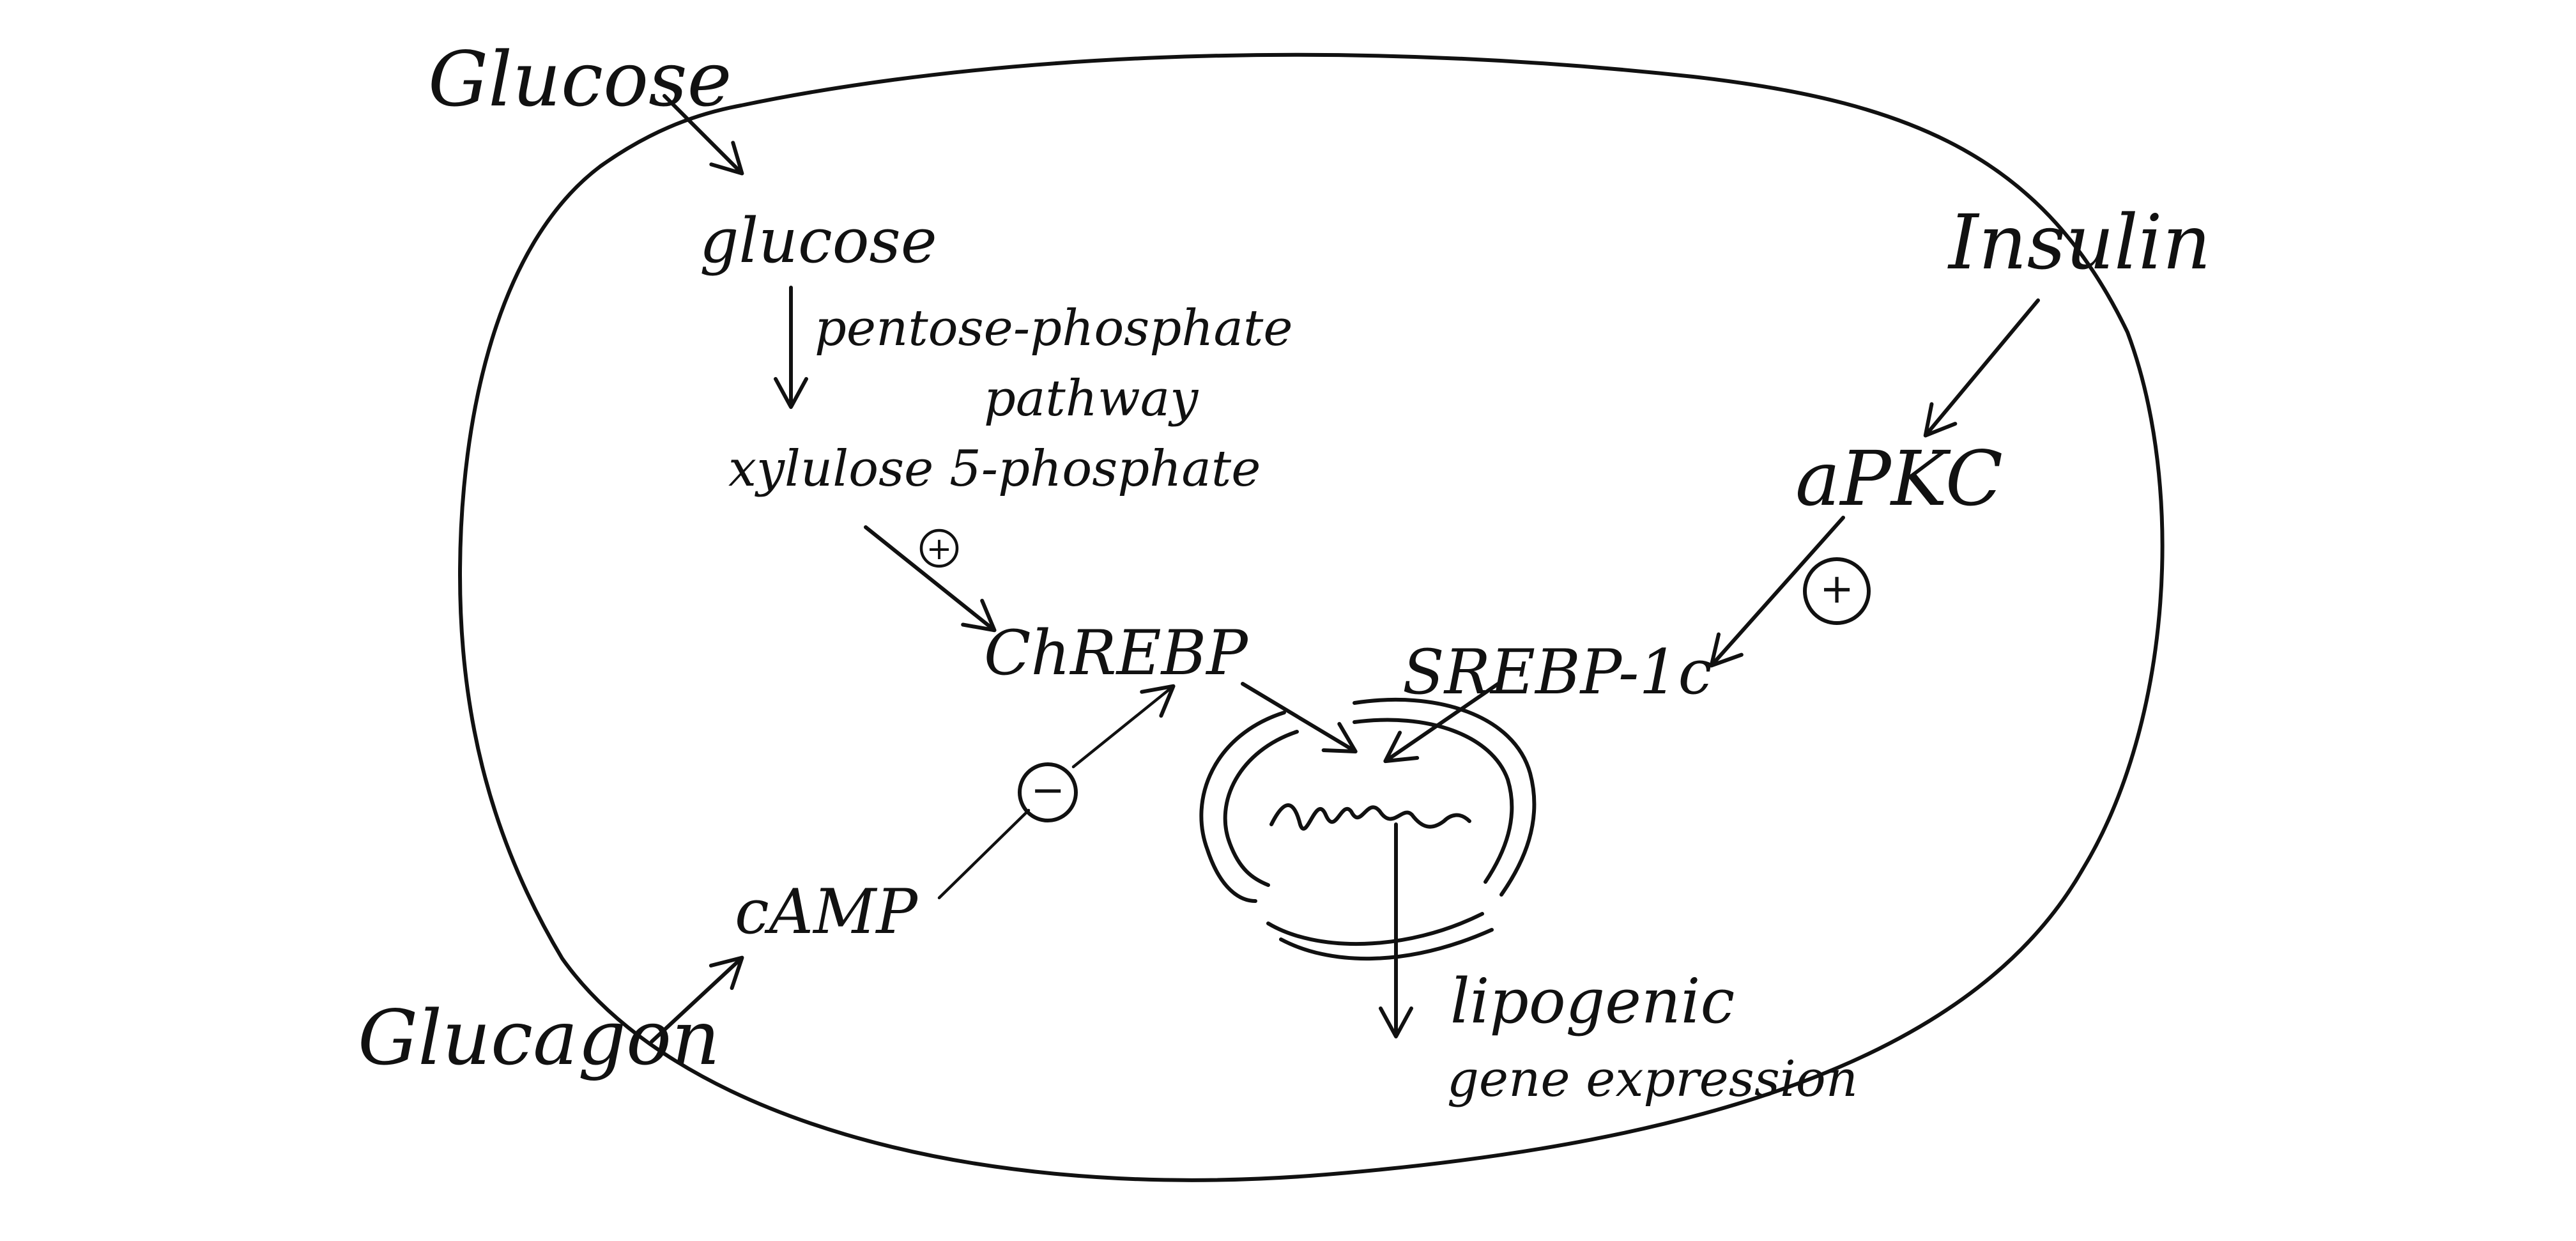 Image resolution: width=2576 pixels, height=1241 pixels. What do you see at coordinates (984, 854) in the screenshot?
I see `inhibition-line-camp-chrebp-lower` at bounding box center [984, 854].